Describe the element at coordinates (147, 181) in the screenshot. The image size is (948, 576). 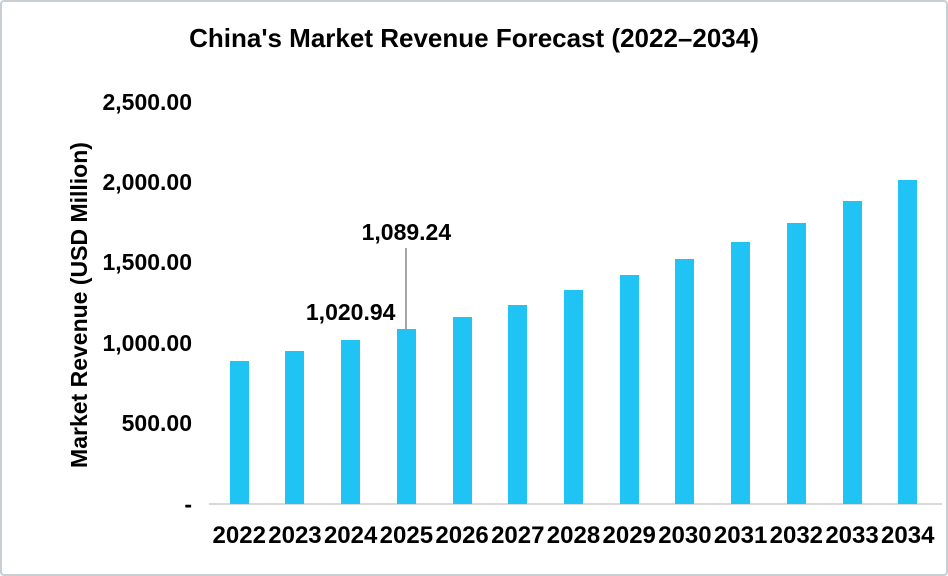
I see `y-tick-label: 2,000.00` at that location.